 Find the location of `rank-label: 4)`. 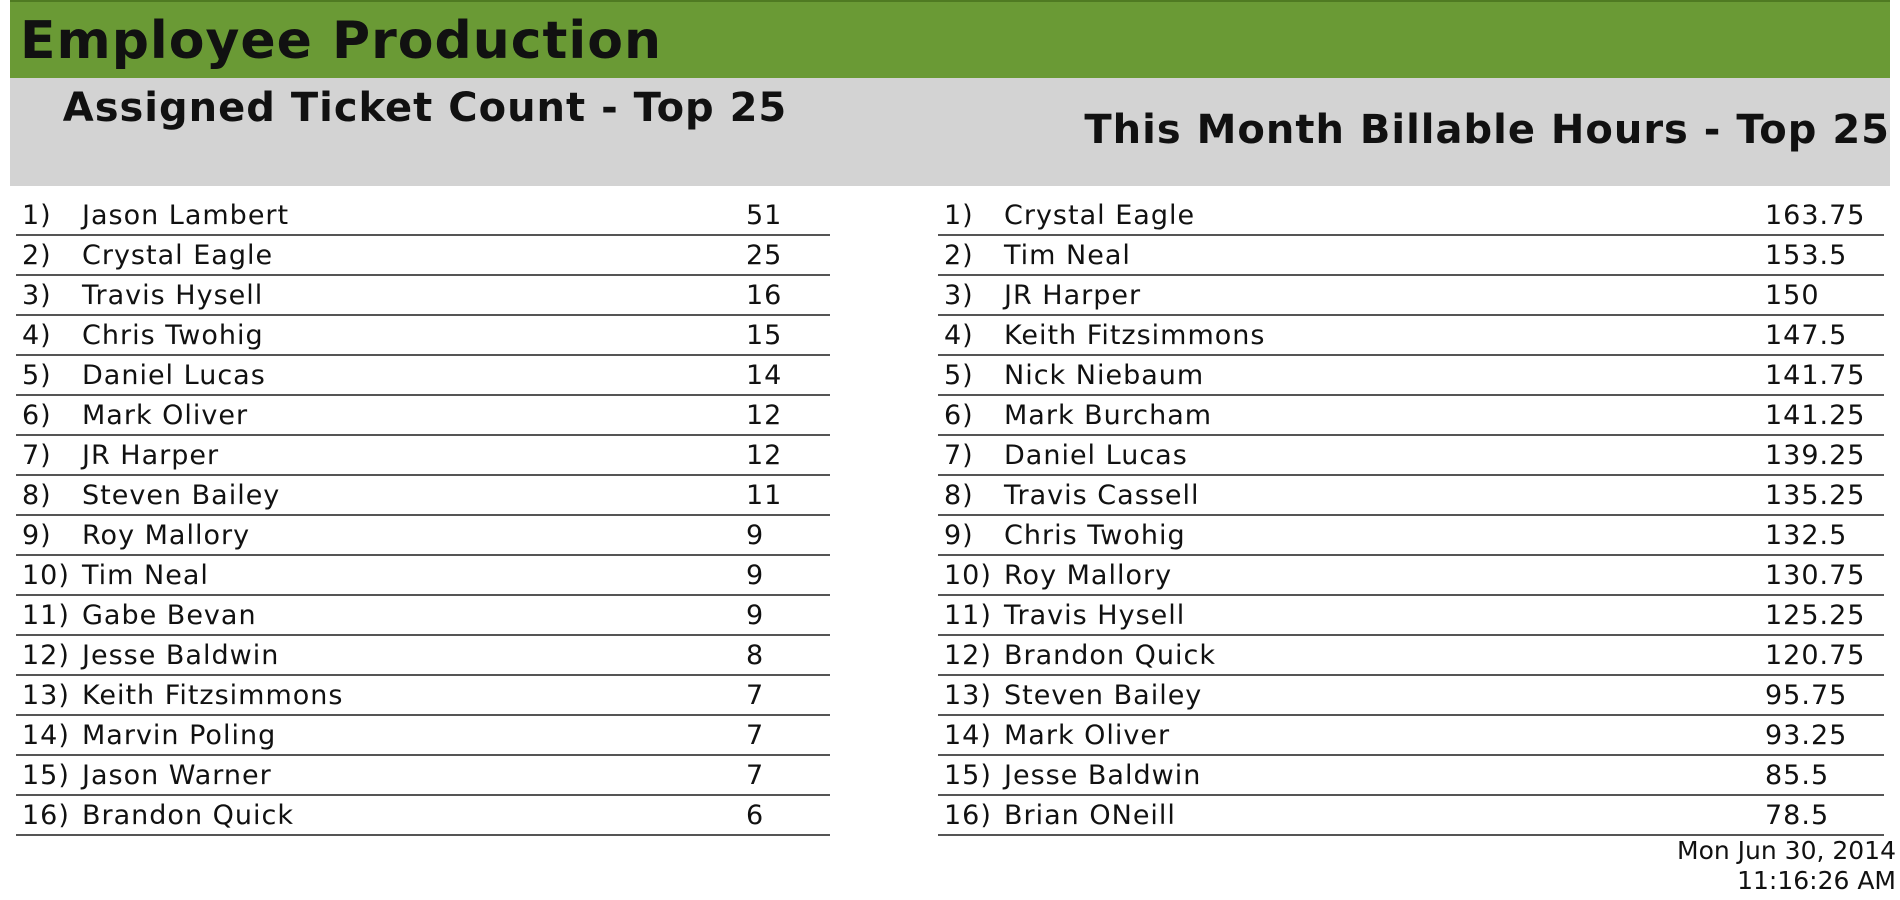

rank-label: 4) is located at coordinates (37, 335).